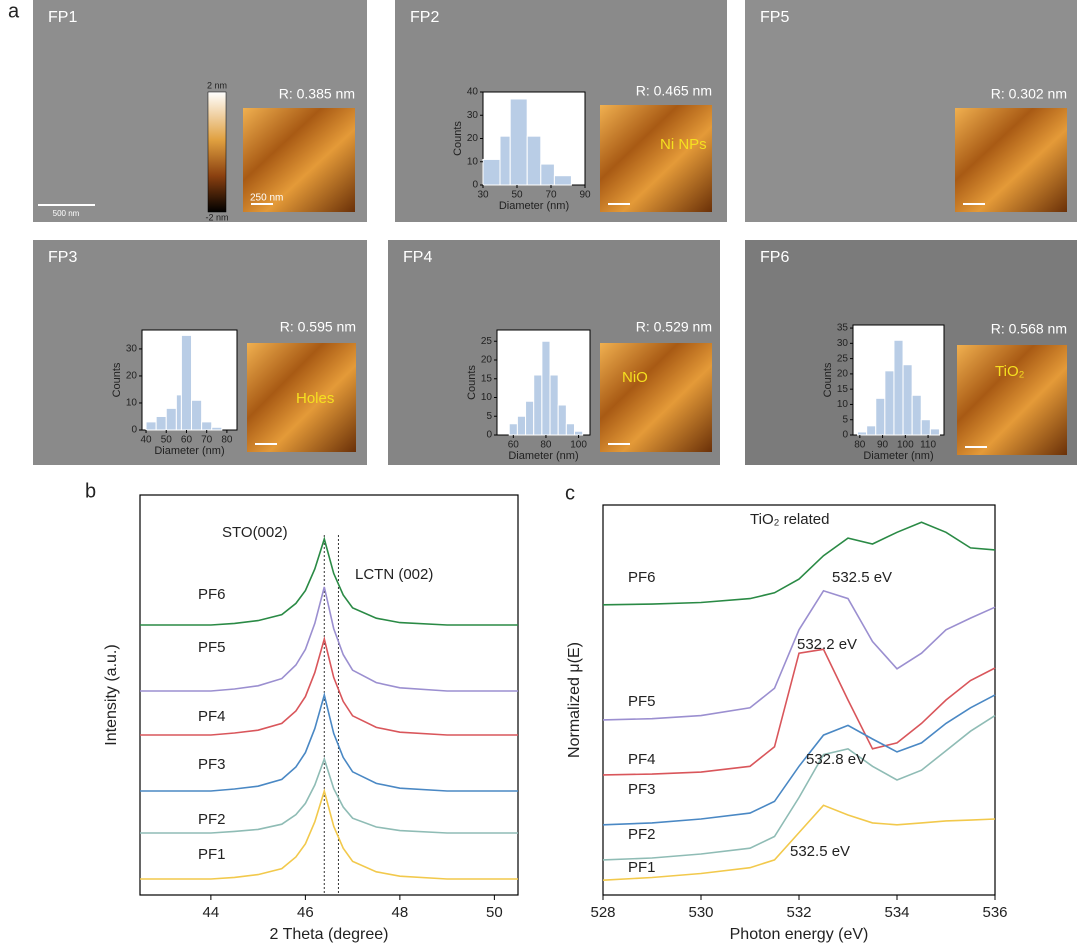 The width and height of the screenshot is (1080, 951). What do you see at coordinates (216, 217) in the screenshot?
I see `colorbar-label: -2 nm` at bounding box center [216, 217].